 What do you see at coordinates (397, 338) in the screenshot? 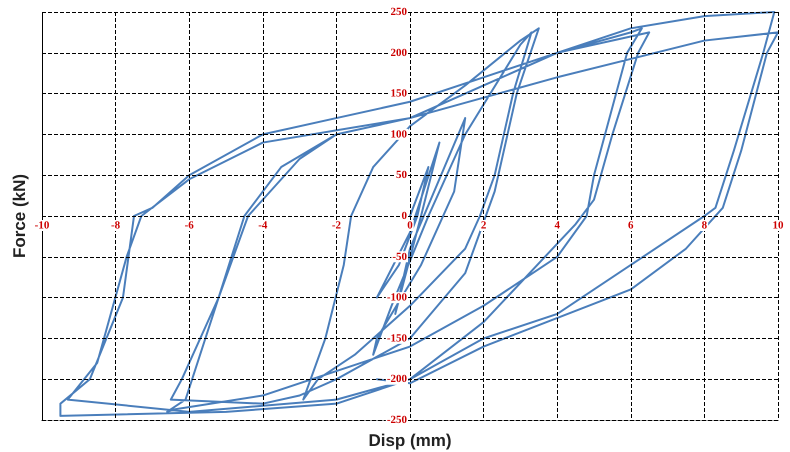
I see `y-tick-label: -150` at bounding box center [397, 338].